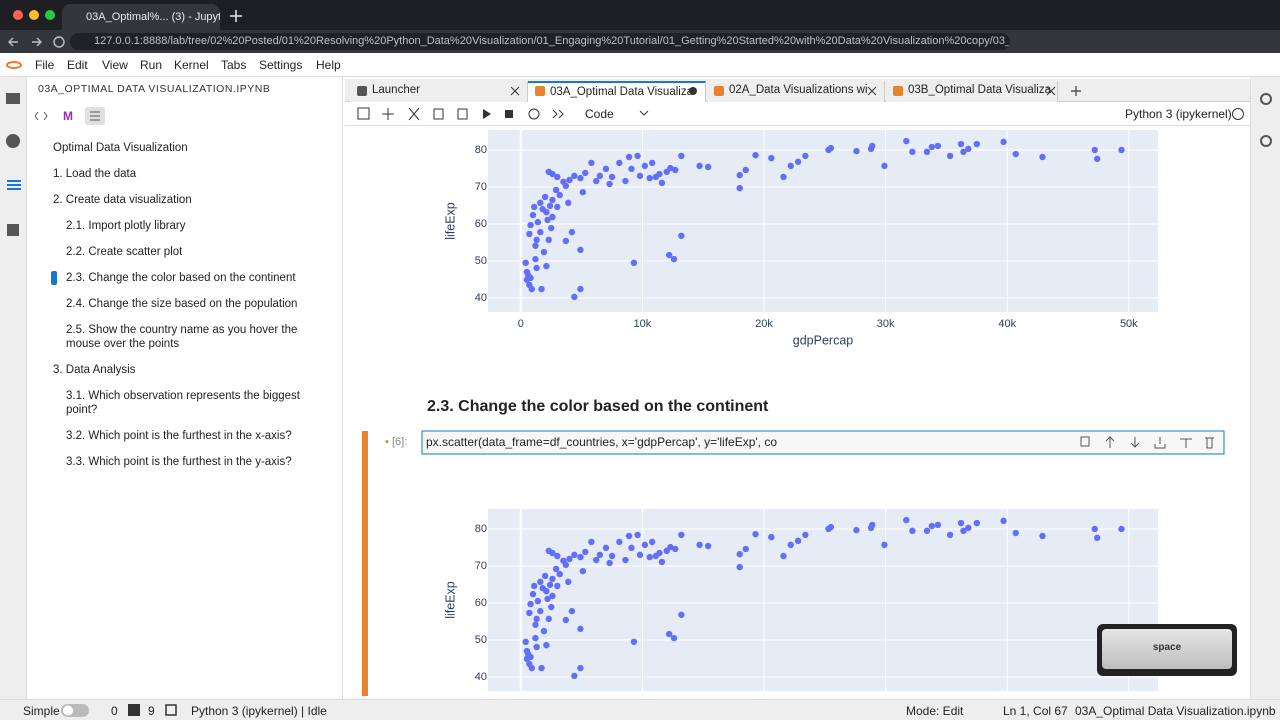  What do you see at coordinates (94, 370) in the screenshot?
I see `toc-item: 3. Data Analysis` at bounding box center [94, 370].